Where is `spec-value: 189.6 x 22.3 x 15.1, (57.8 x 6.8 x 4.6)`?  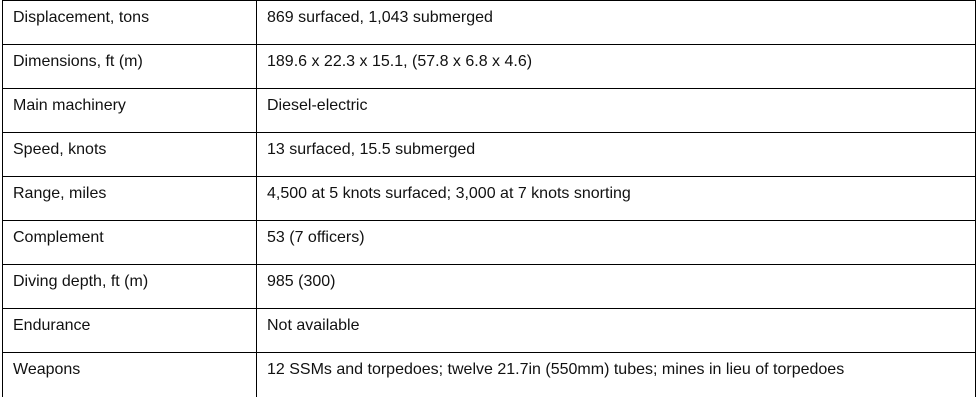 spec-value: 189.6 x 22.3 x 15.1, (57.8 x 6.8 x 4.6) is located at coordinates (616, 66).